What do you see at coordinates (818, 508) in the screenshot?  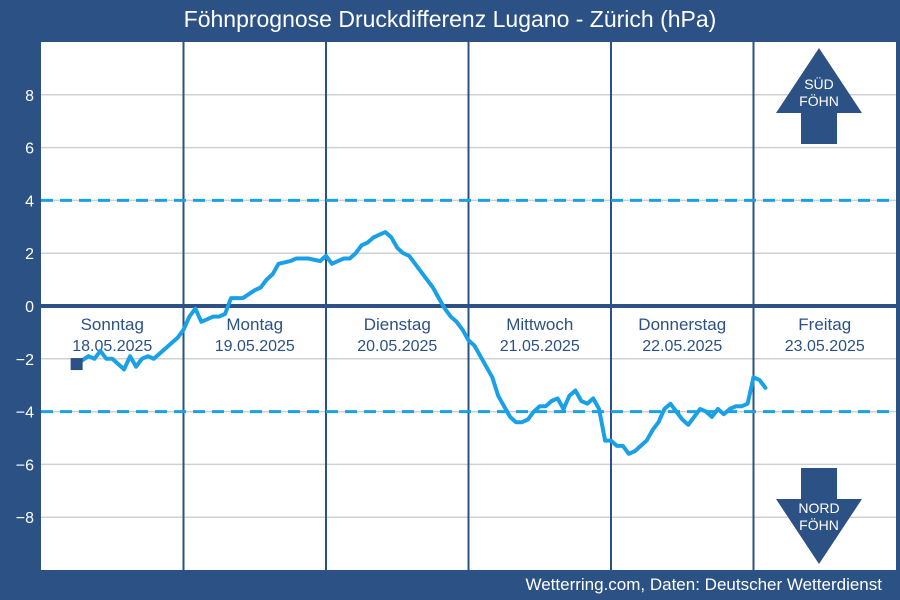 I see `nord-arrow-label-1: NORD` at bounding box center [818, 508].